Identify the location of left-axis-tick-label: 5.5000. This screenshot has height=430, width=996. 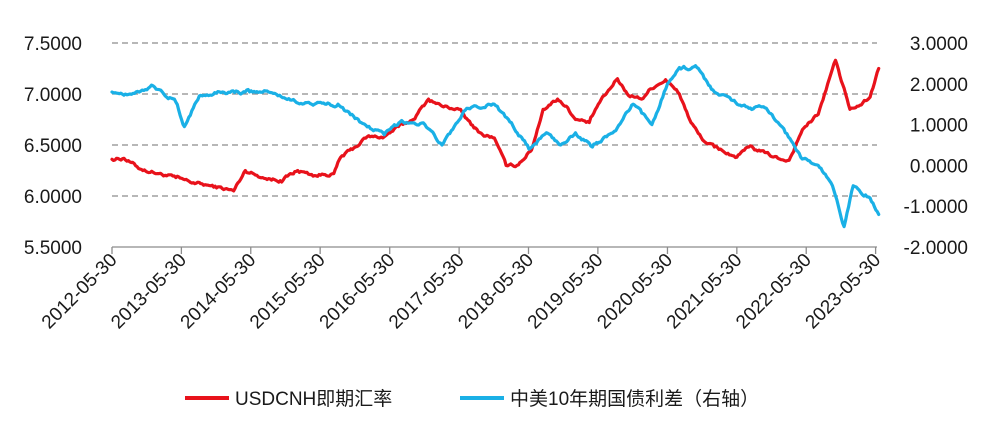
(53, 248).